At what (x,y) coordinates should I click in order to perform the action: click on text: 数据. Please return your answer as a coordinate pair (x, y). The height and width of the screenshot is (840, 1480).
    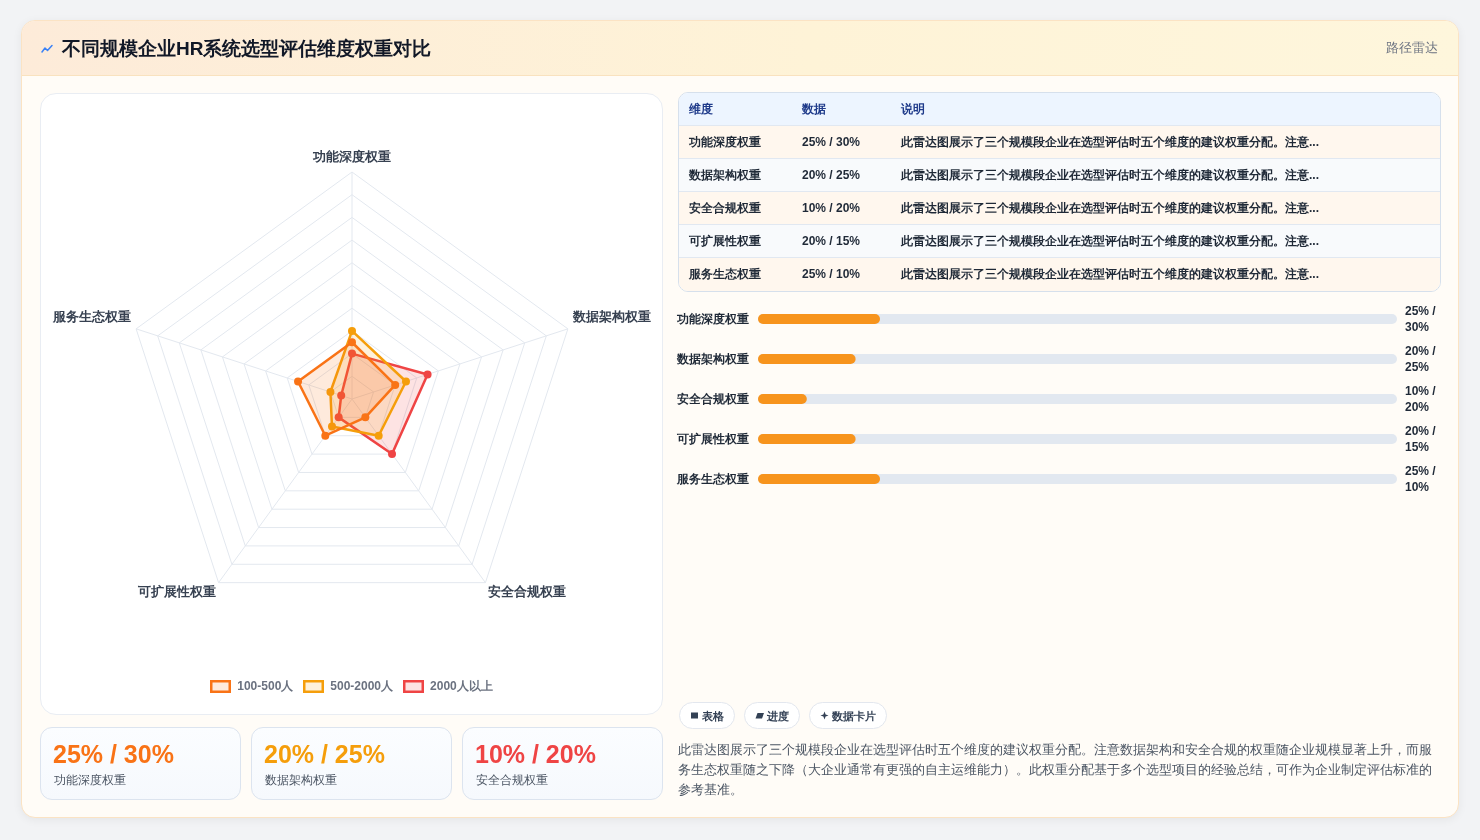
    Looking at the image, I should click on (814, 109).